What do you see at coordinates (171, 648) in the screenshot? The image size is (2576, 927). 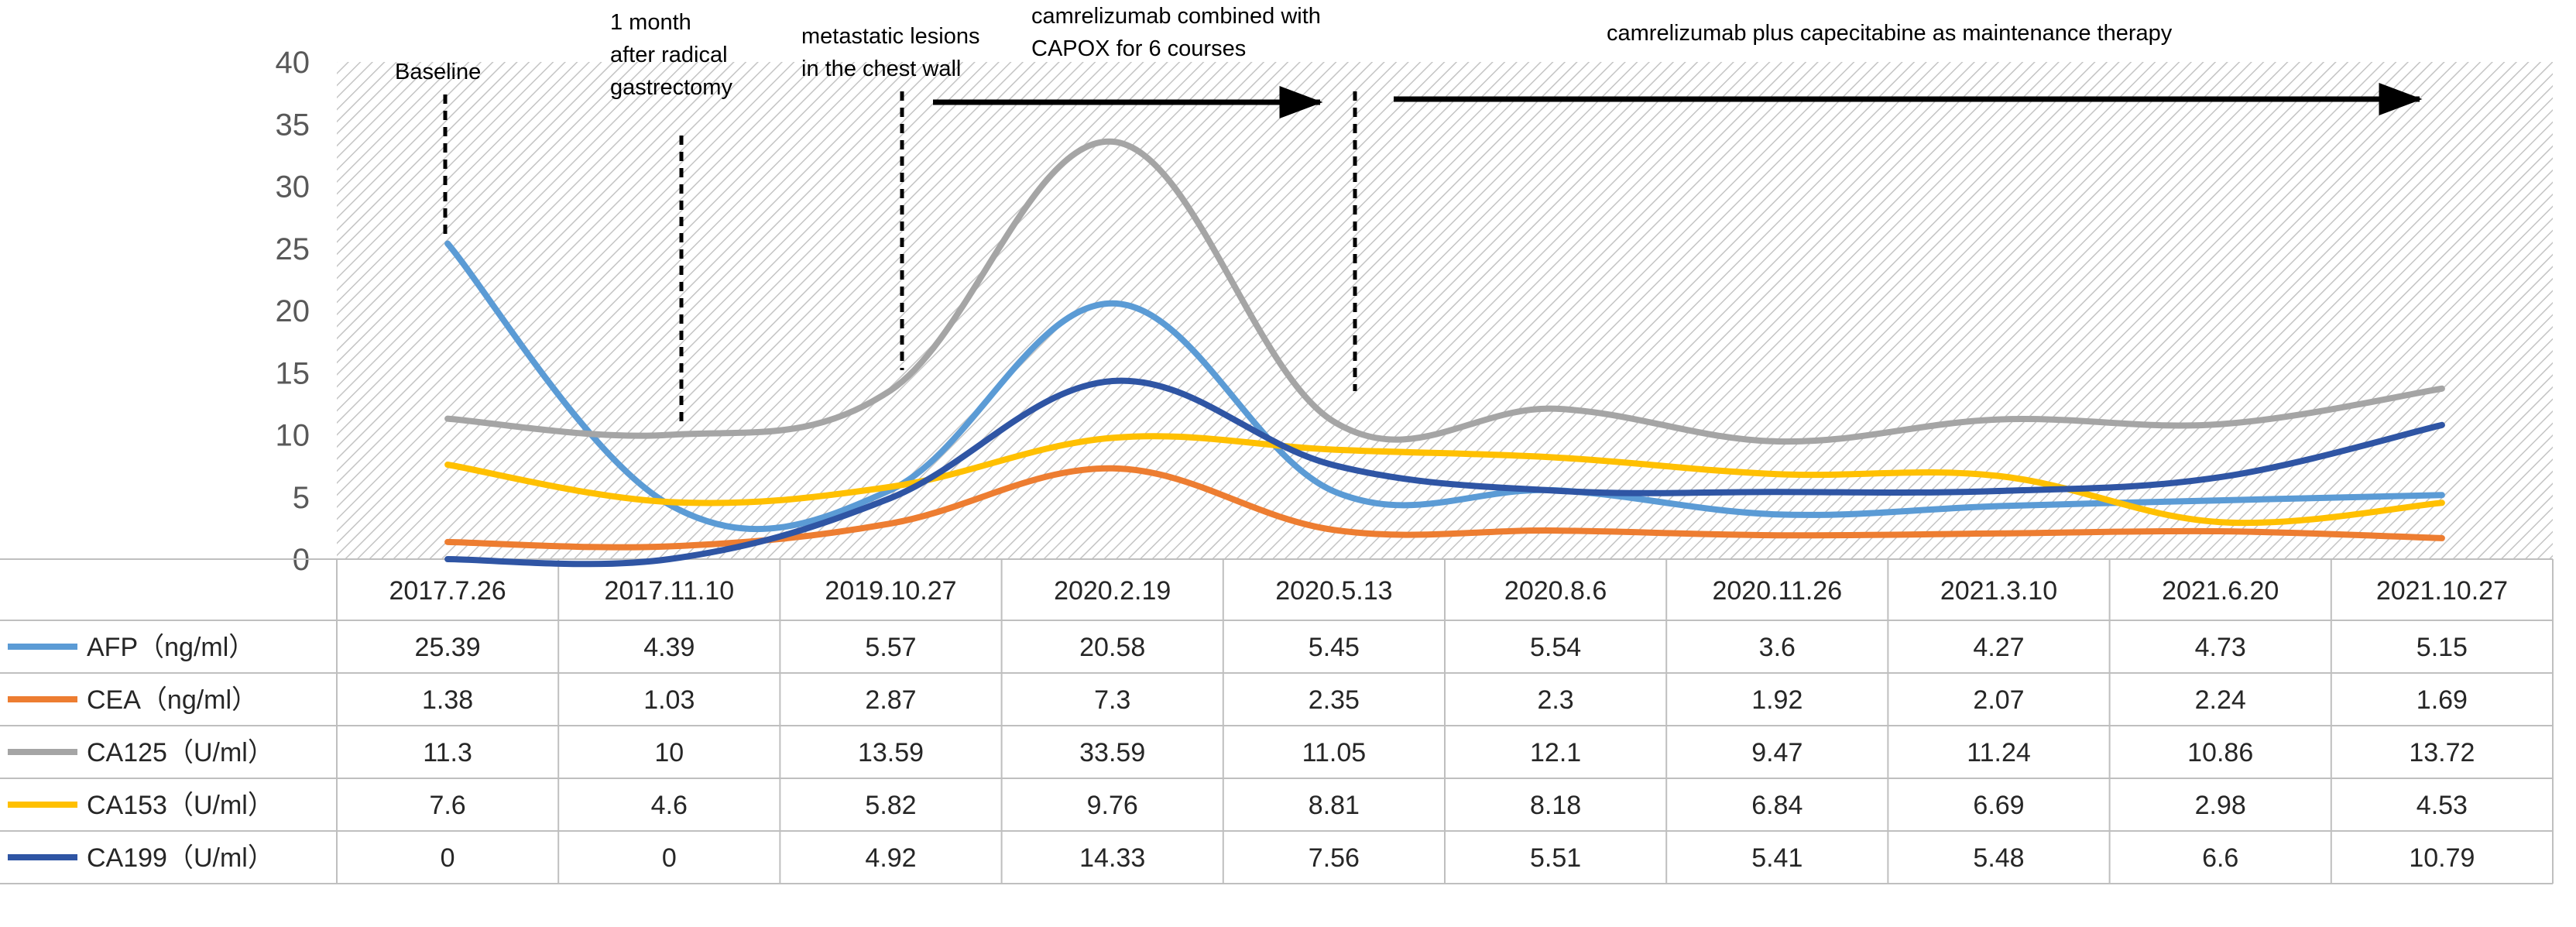 I see `legend-label: AFP（ng/ml）` at bounding box center [171, 648].